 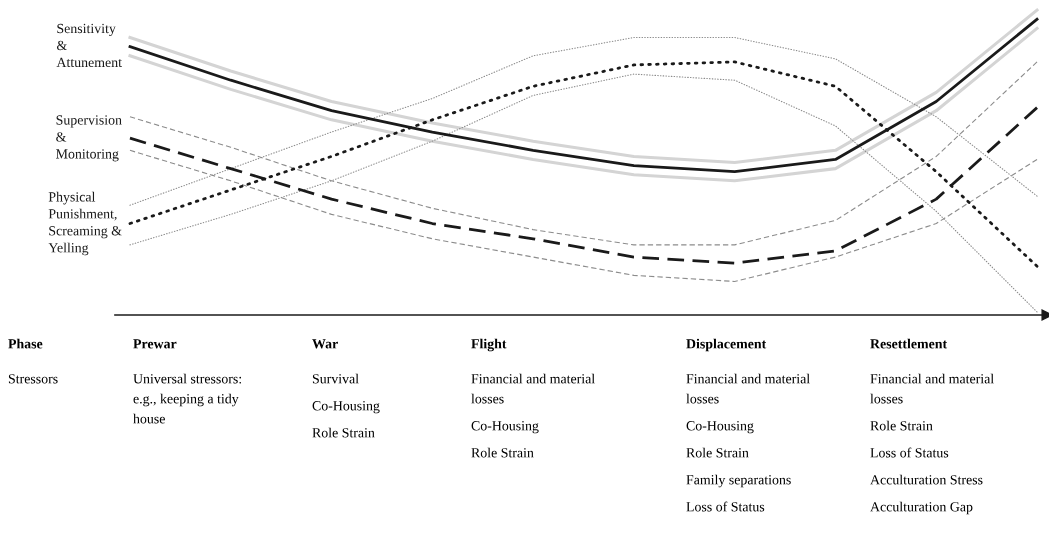 What do you see at coordinates (33, 361) in the screenshot?
I see `text: Phase Stressors` at bounding box center [33, 361].